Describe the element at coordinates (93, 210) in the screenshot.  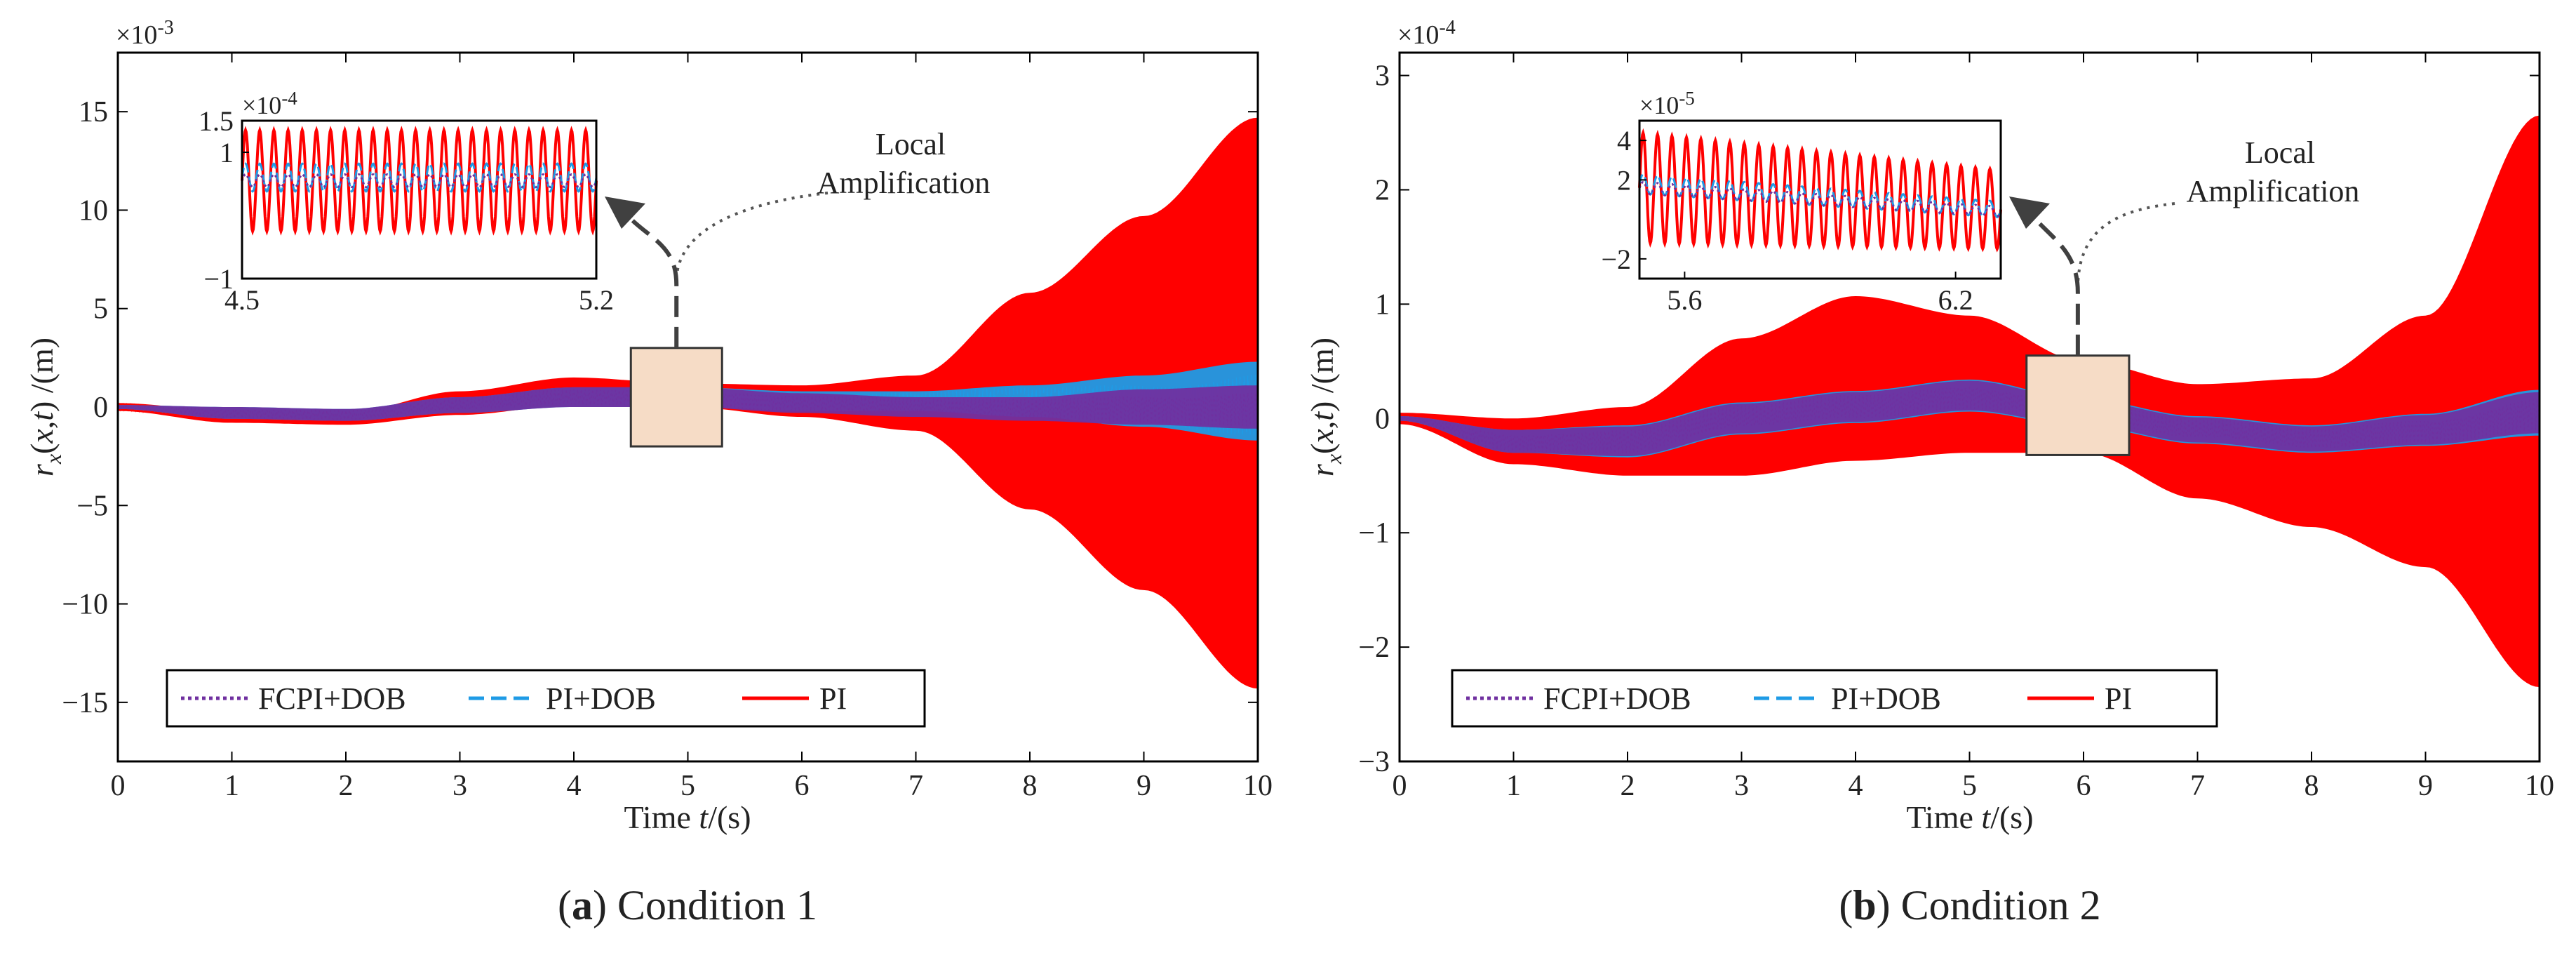
I see `y-tick-label: 10` at that location.